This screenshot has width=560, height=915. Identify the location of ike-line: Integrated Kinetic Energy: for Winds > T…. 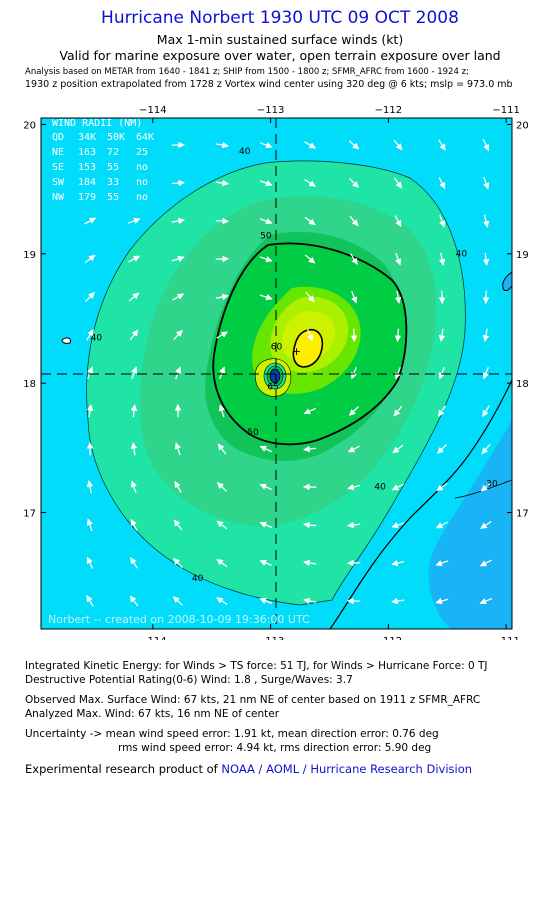
(256, 666).